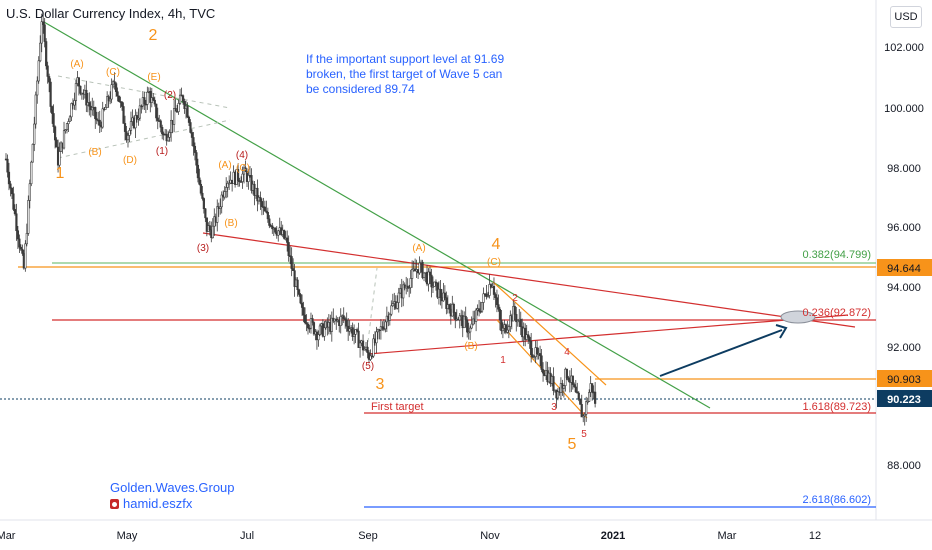  I want to click on triangle-lower-line, so click(144, 139).